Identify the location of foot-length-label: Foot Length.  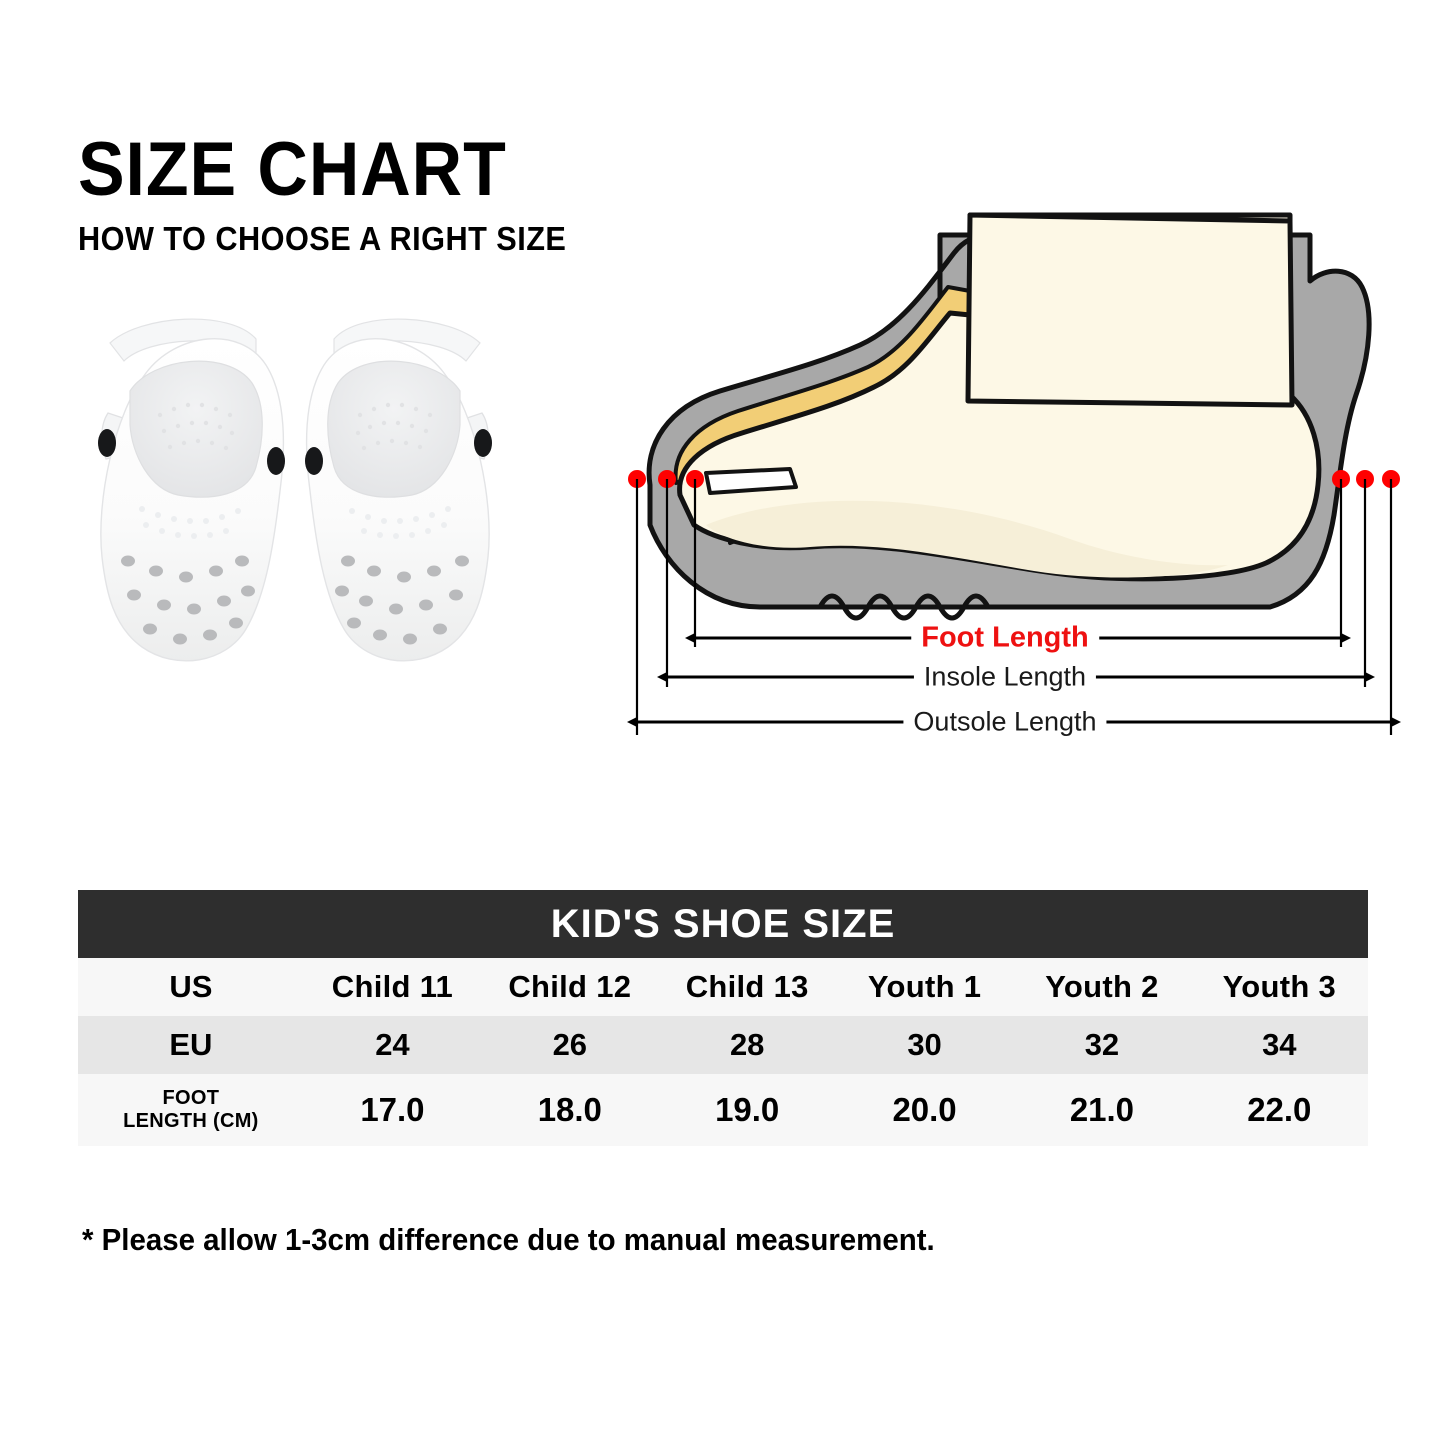
(1005, 638).